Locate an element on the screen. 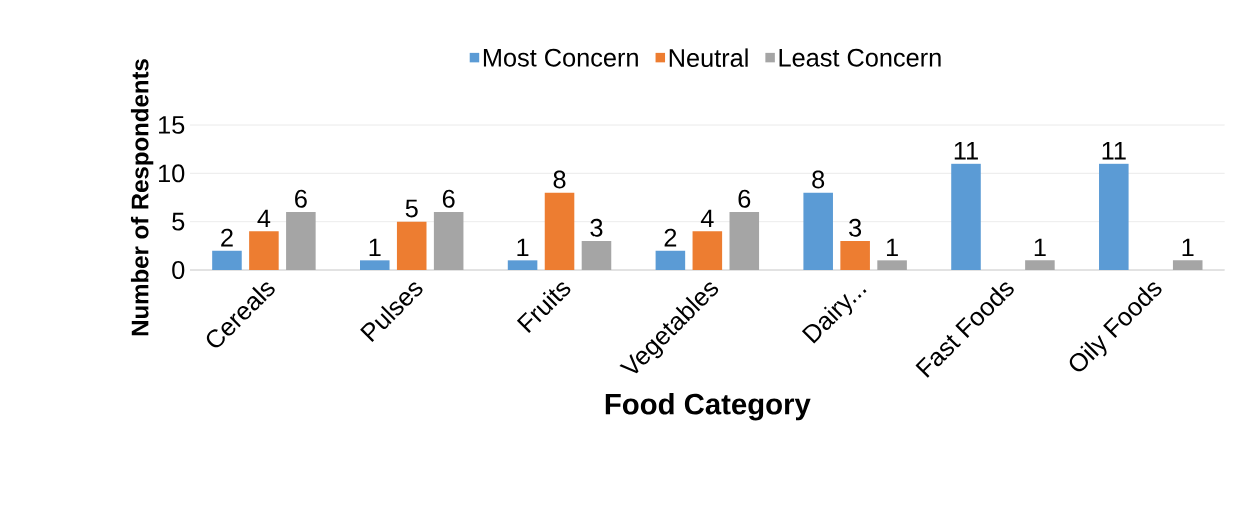 This screenshot has height=526, width=1247. y-tick-label: 5 is located at coordinates (178, 221).